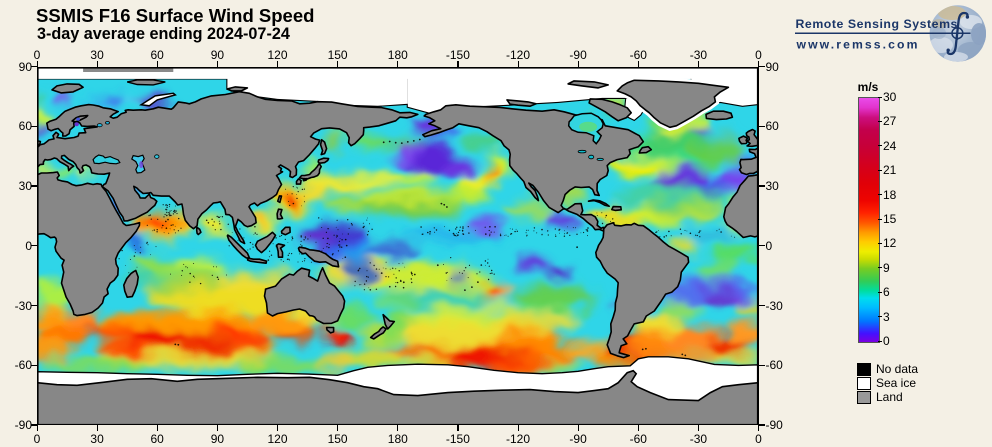  I want to click on svg-text: www.remss.com, so click(858, 45).